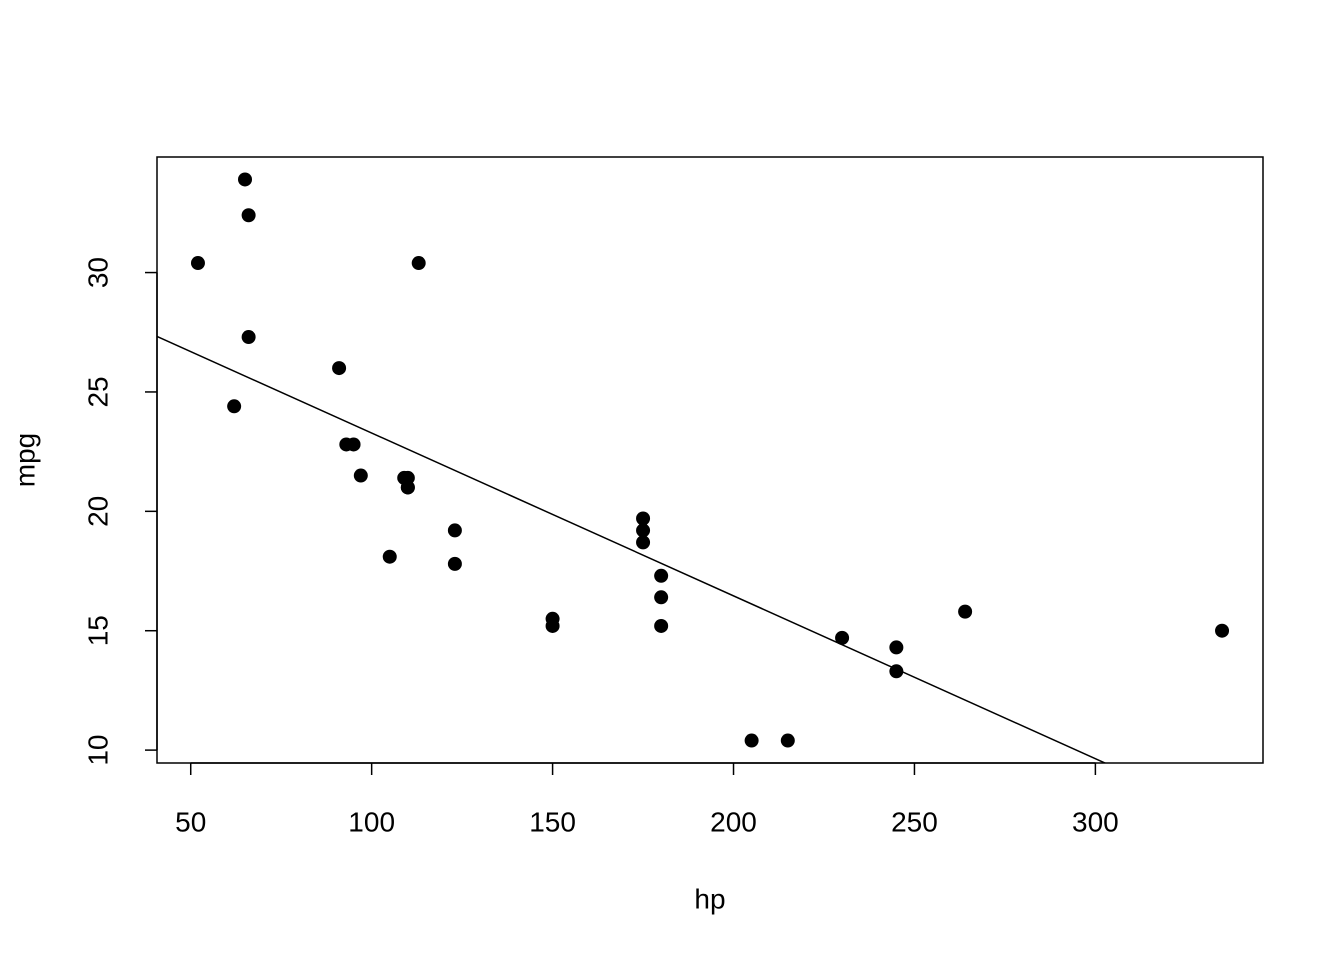  I want to click on y-tick-label: 15, so click(97, 630).